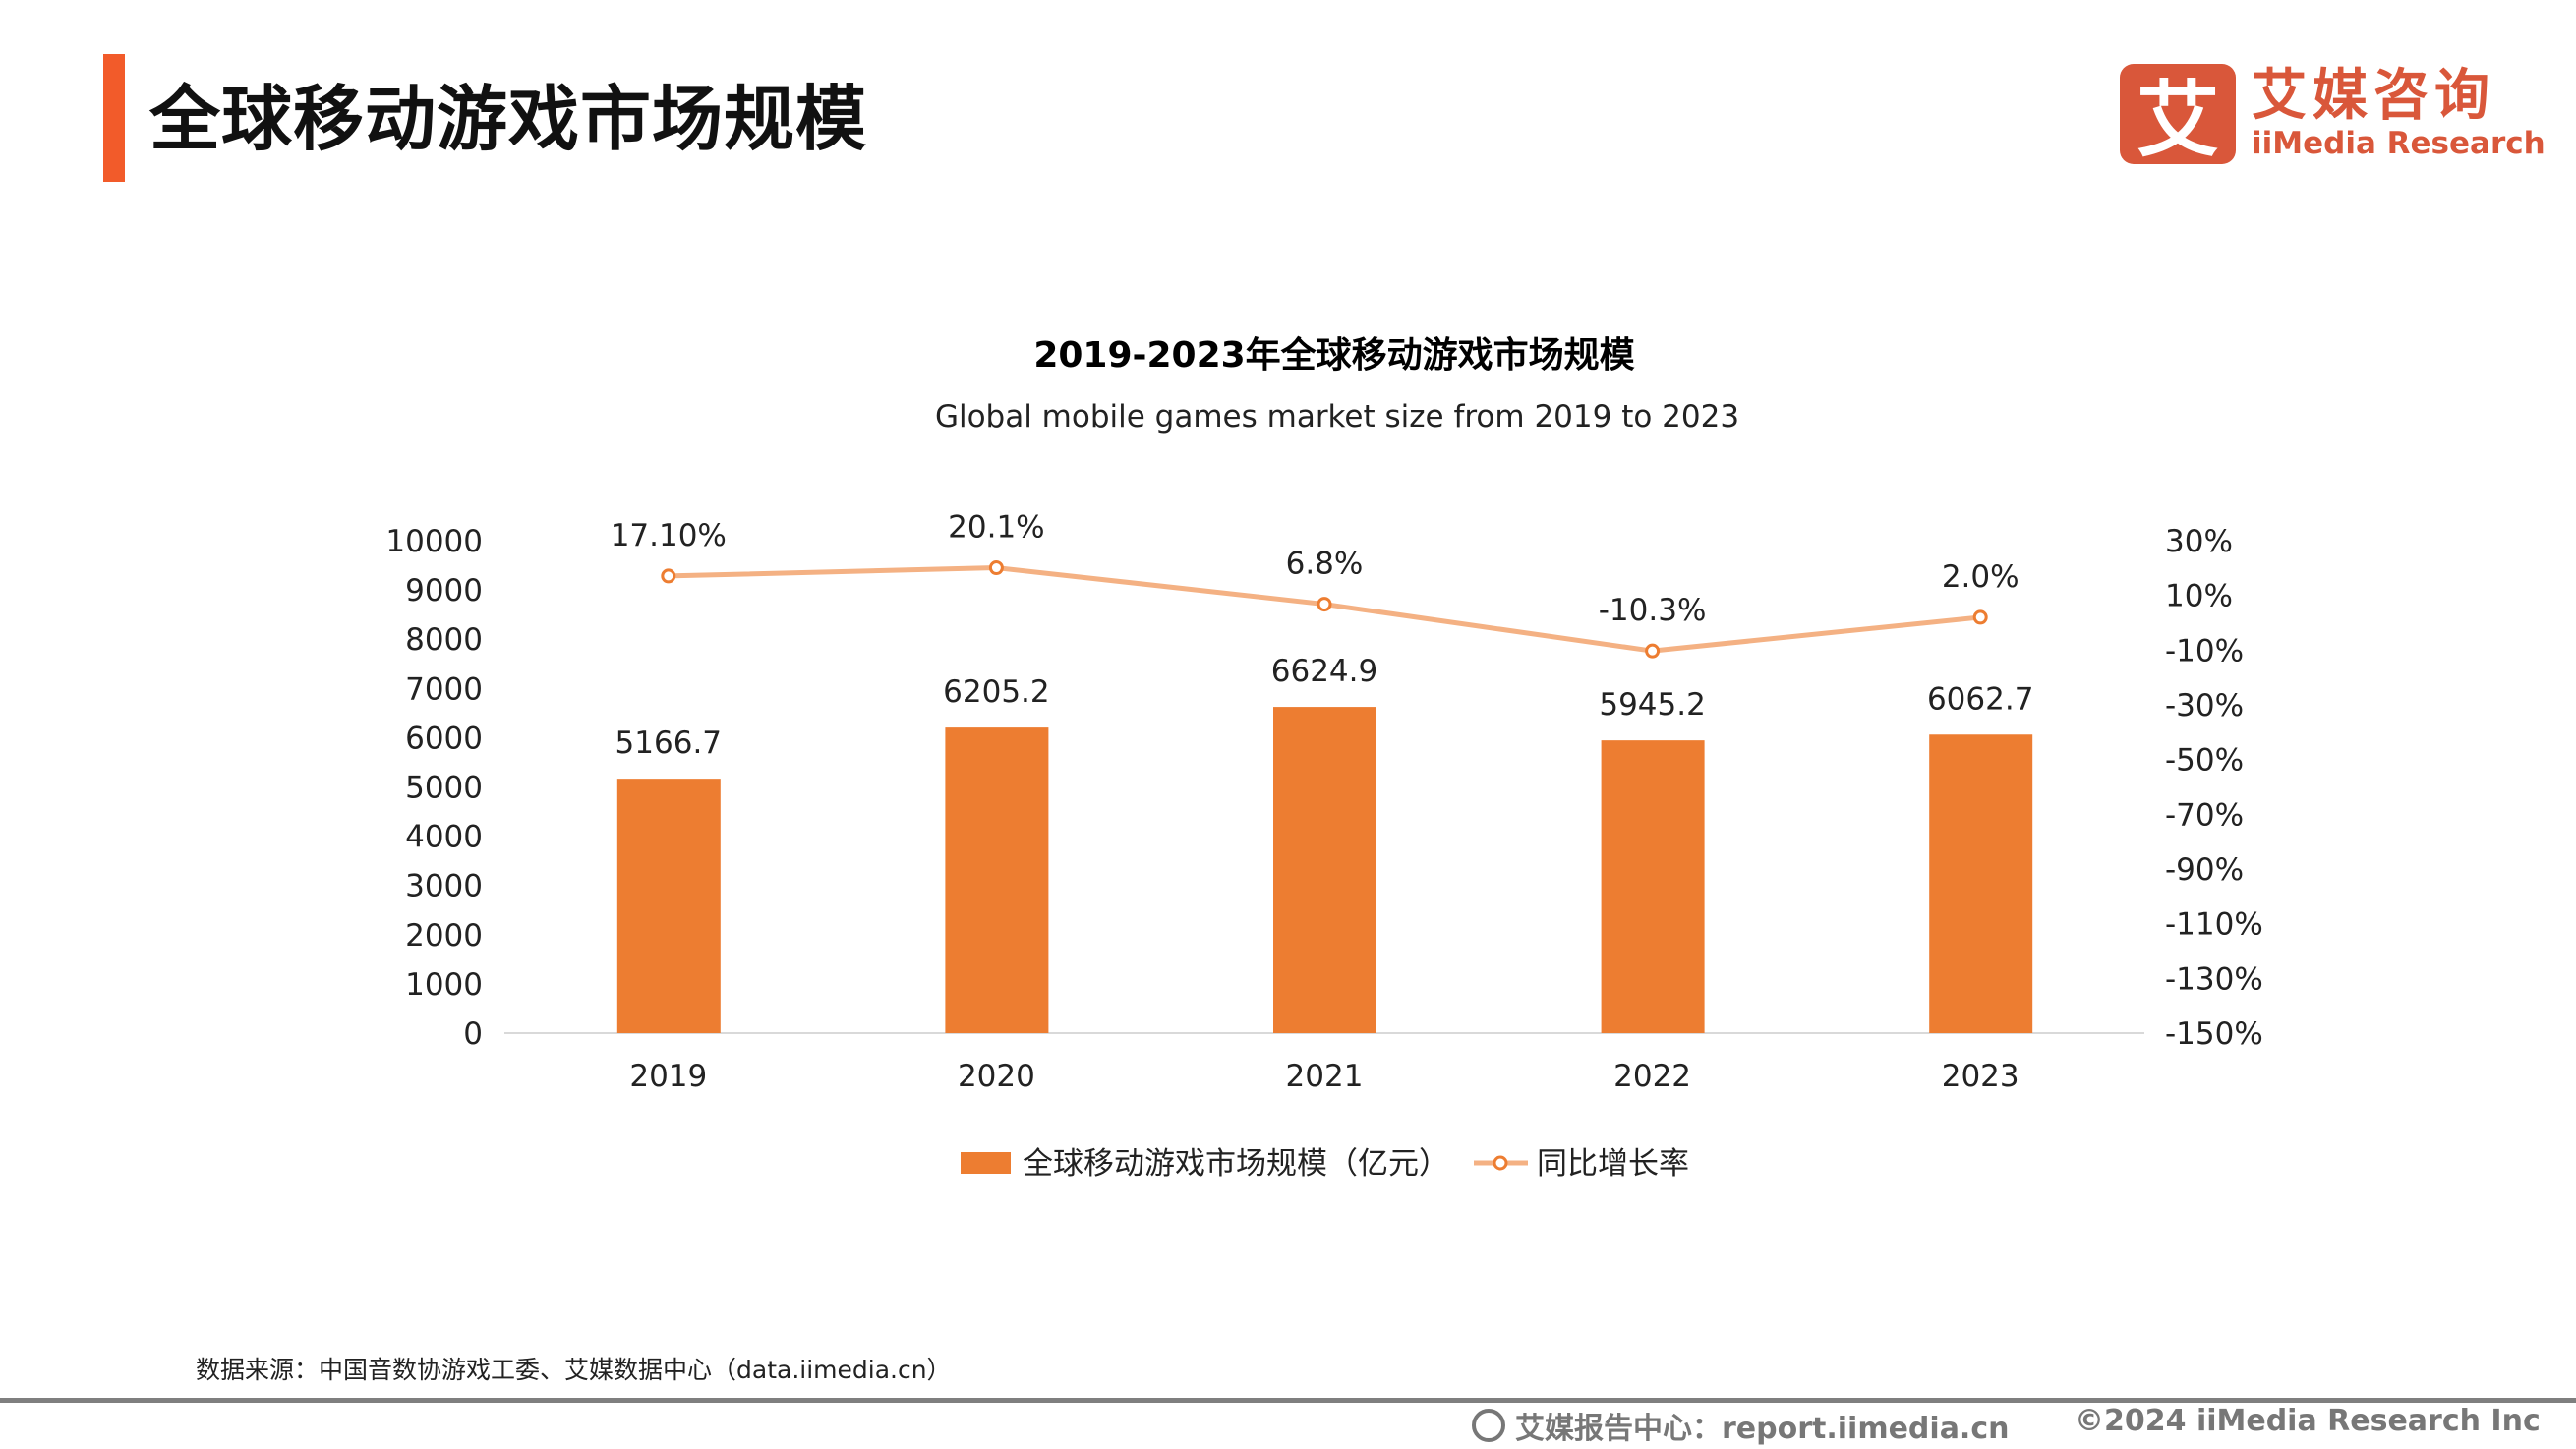  What do you see at coordinates (2204, 870) in the screenshot?
I see `right-axis-tick: -90%` at bounding box center [2204, 870].